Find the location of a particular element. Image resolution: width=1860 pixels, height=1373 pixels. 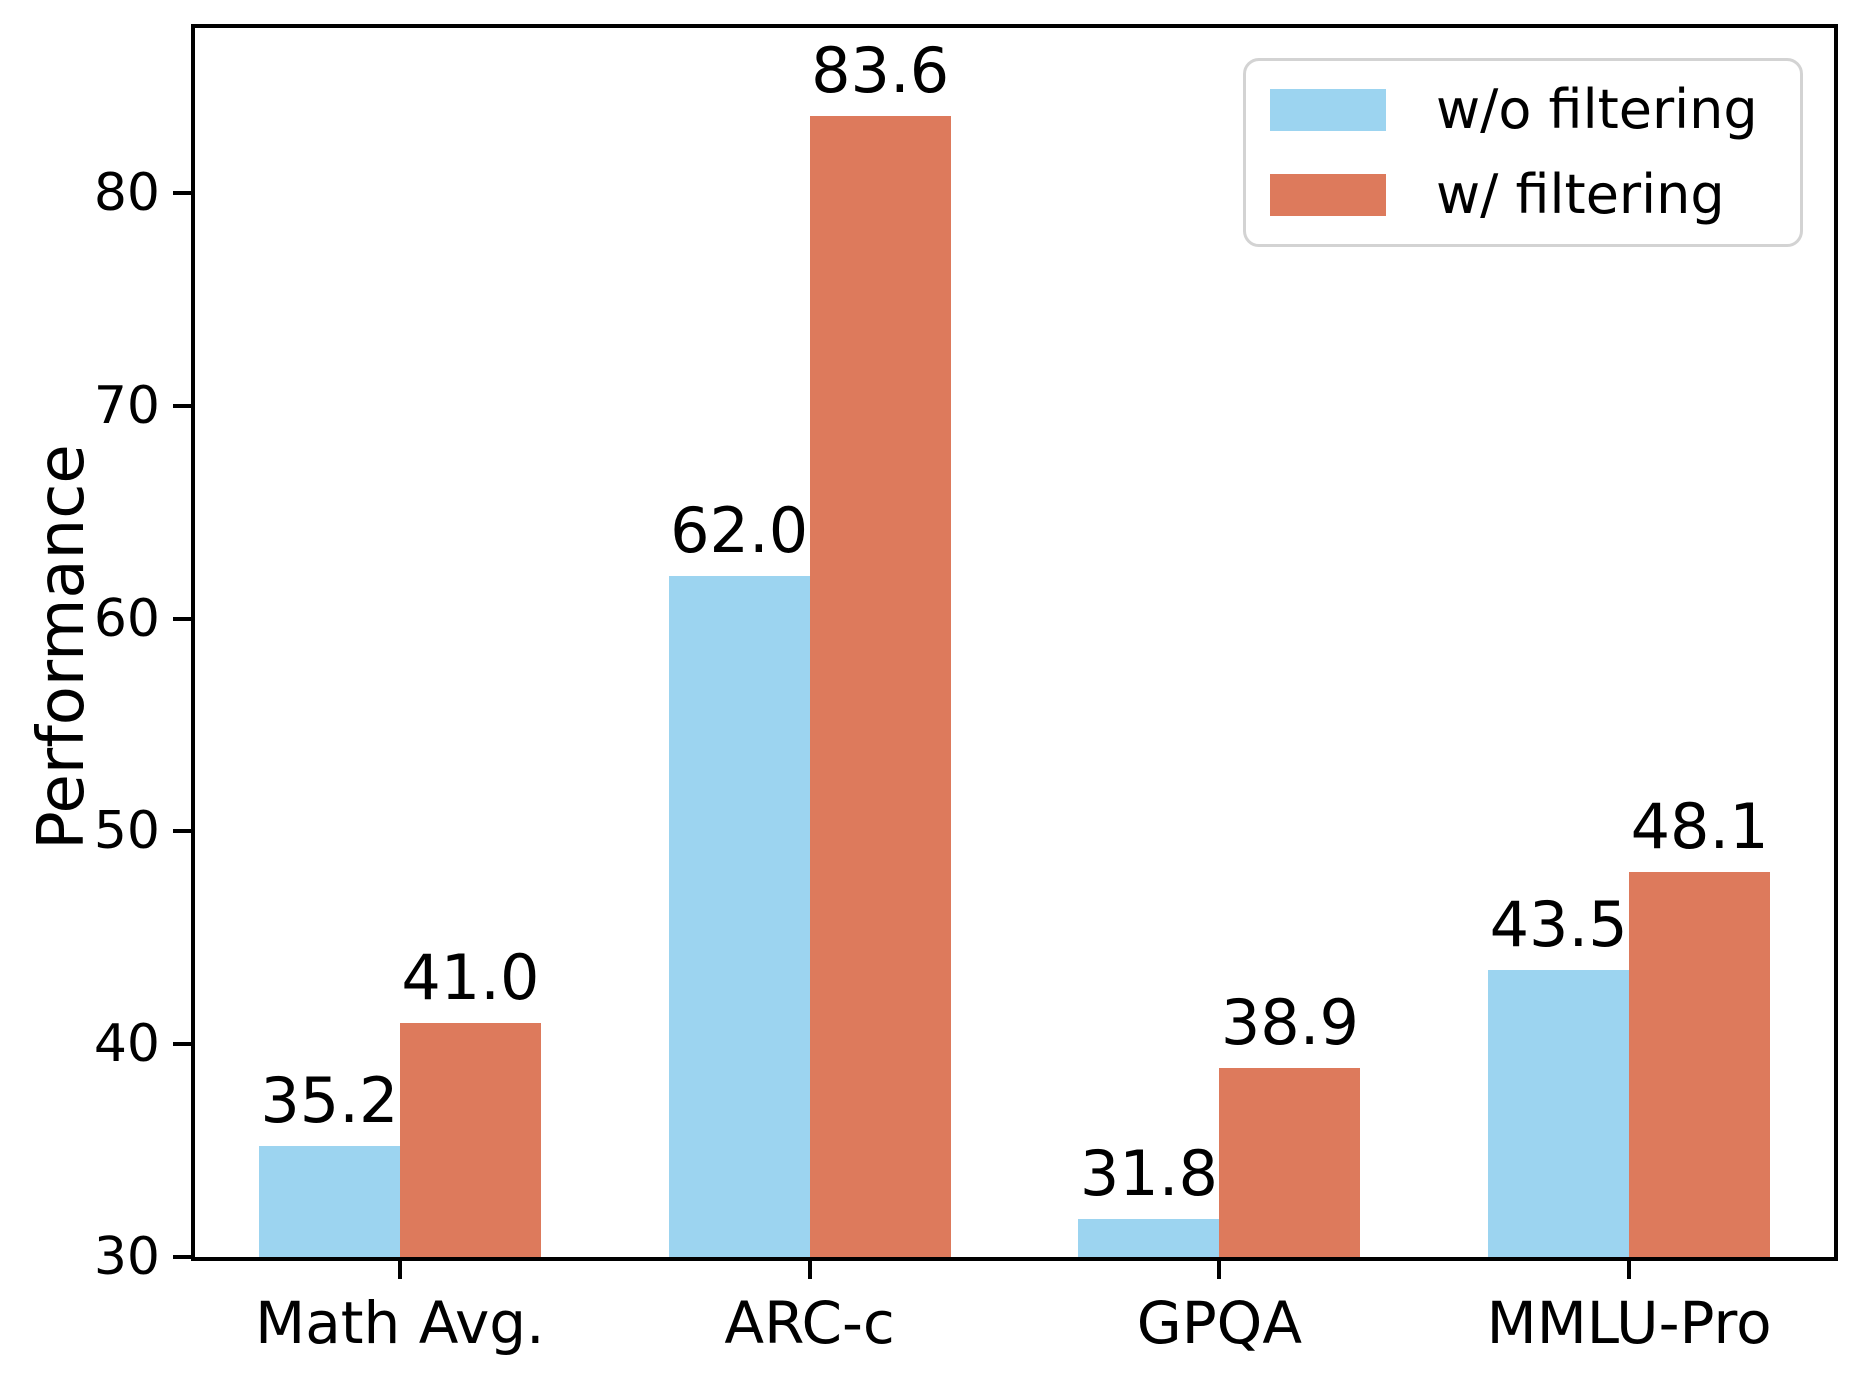

bar-value-label: 83.6 is located at coordinates (880, 71).